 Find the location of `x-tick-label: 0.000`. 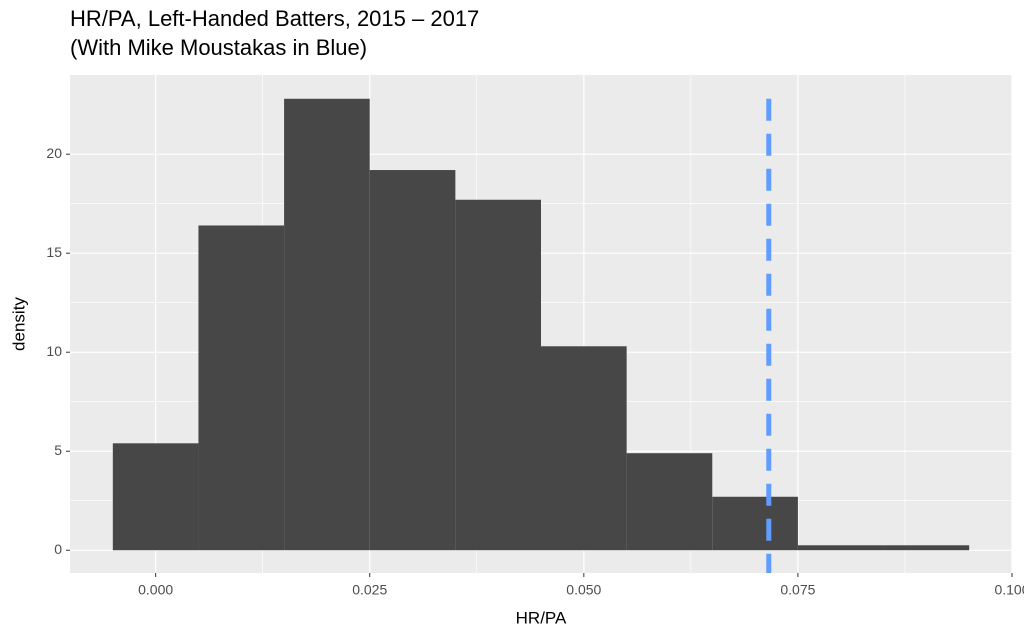

x-tick-label: 0.000 is located at coordinates (155, 590).